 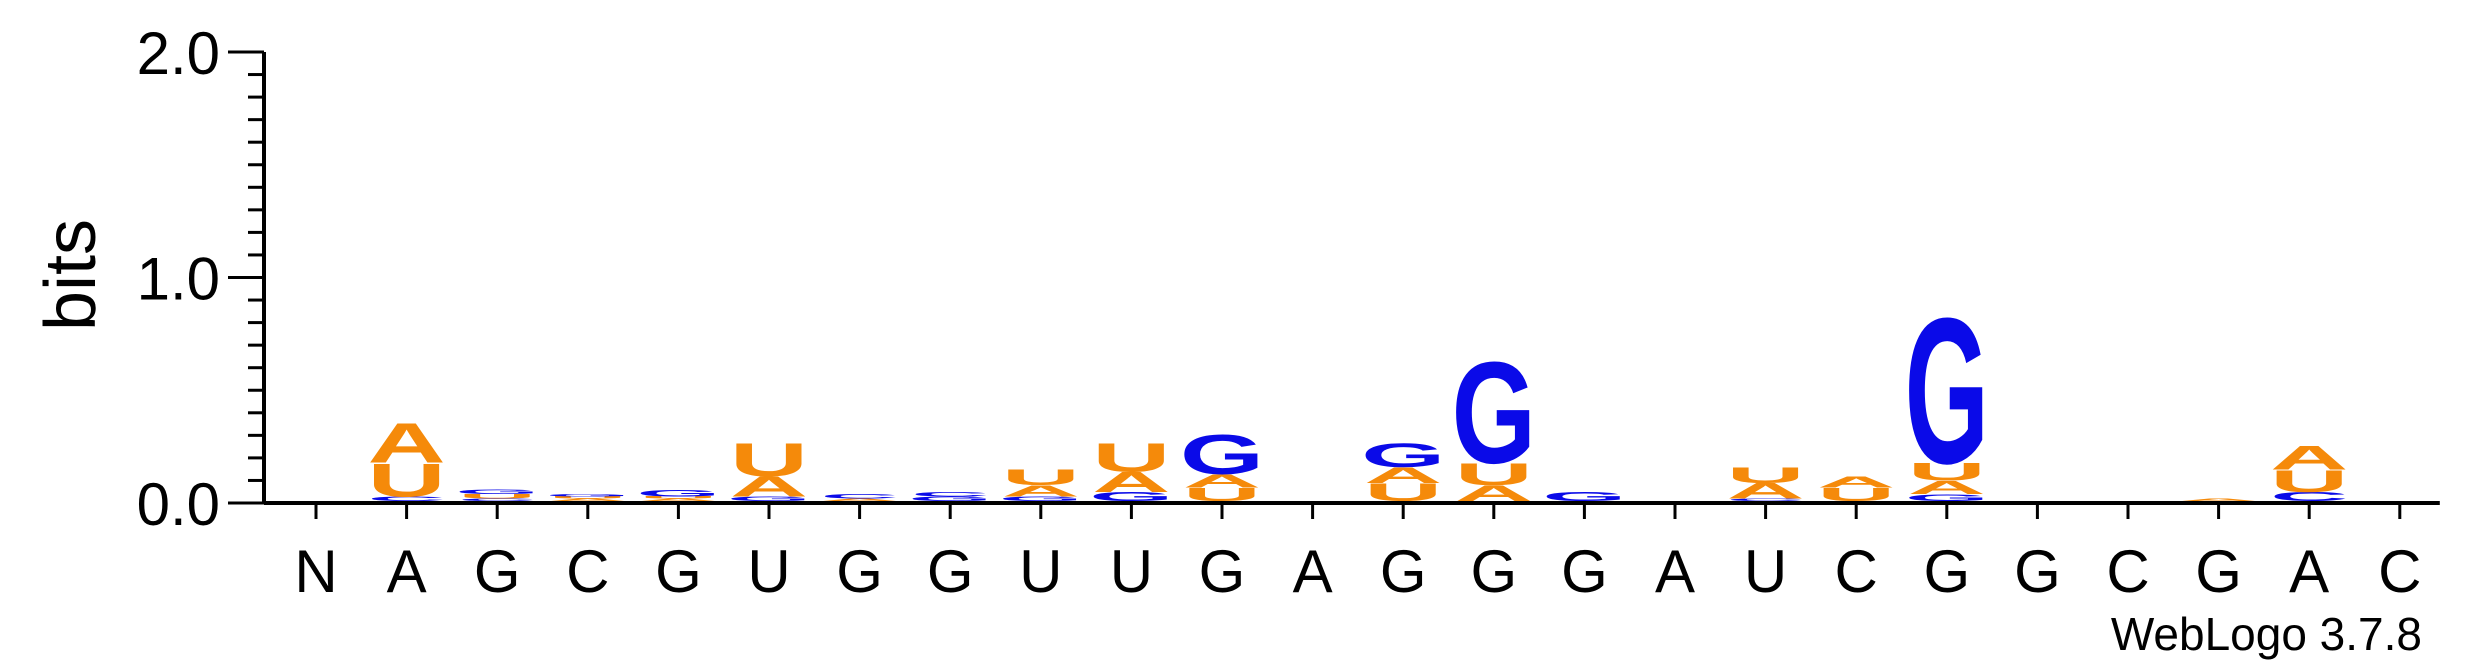 I want to click on x-tick-label: U, so click(x=1131, y=571).